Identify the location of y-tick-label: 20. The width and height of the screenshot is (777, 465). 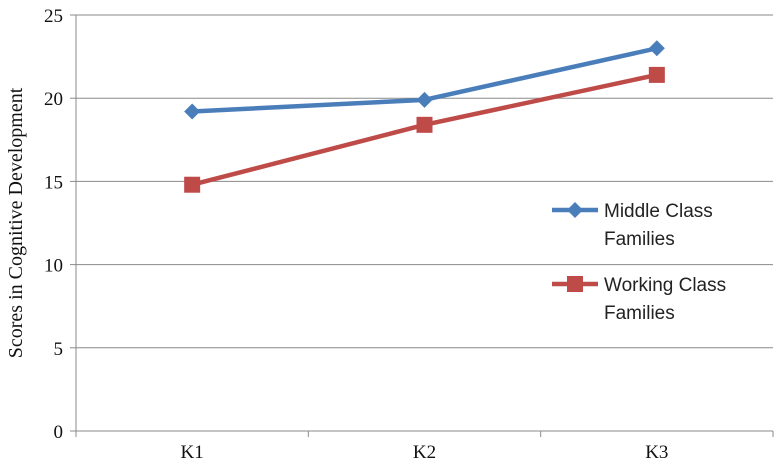
(53, 99).